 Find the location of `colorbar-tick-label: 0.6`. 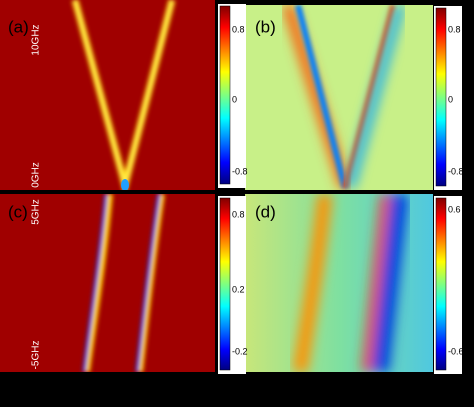

colorbar-tick-label: 0.6 is located at coordinates (454, 209).